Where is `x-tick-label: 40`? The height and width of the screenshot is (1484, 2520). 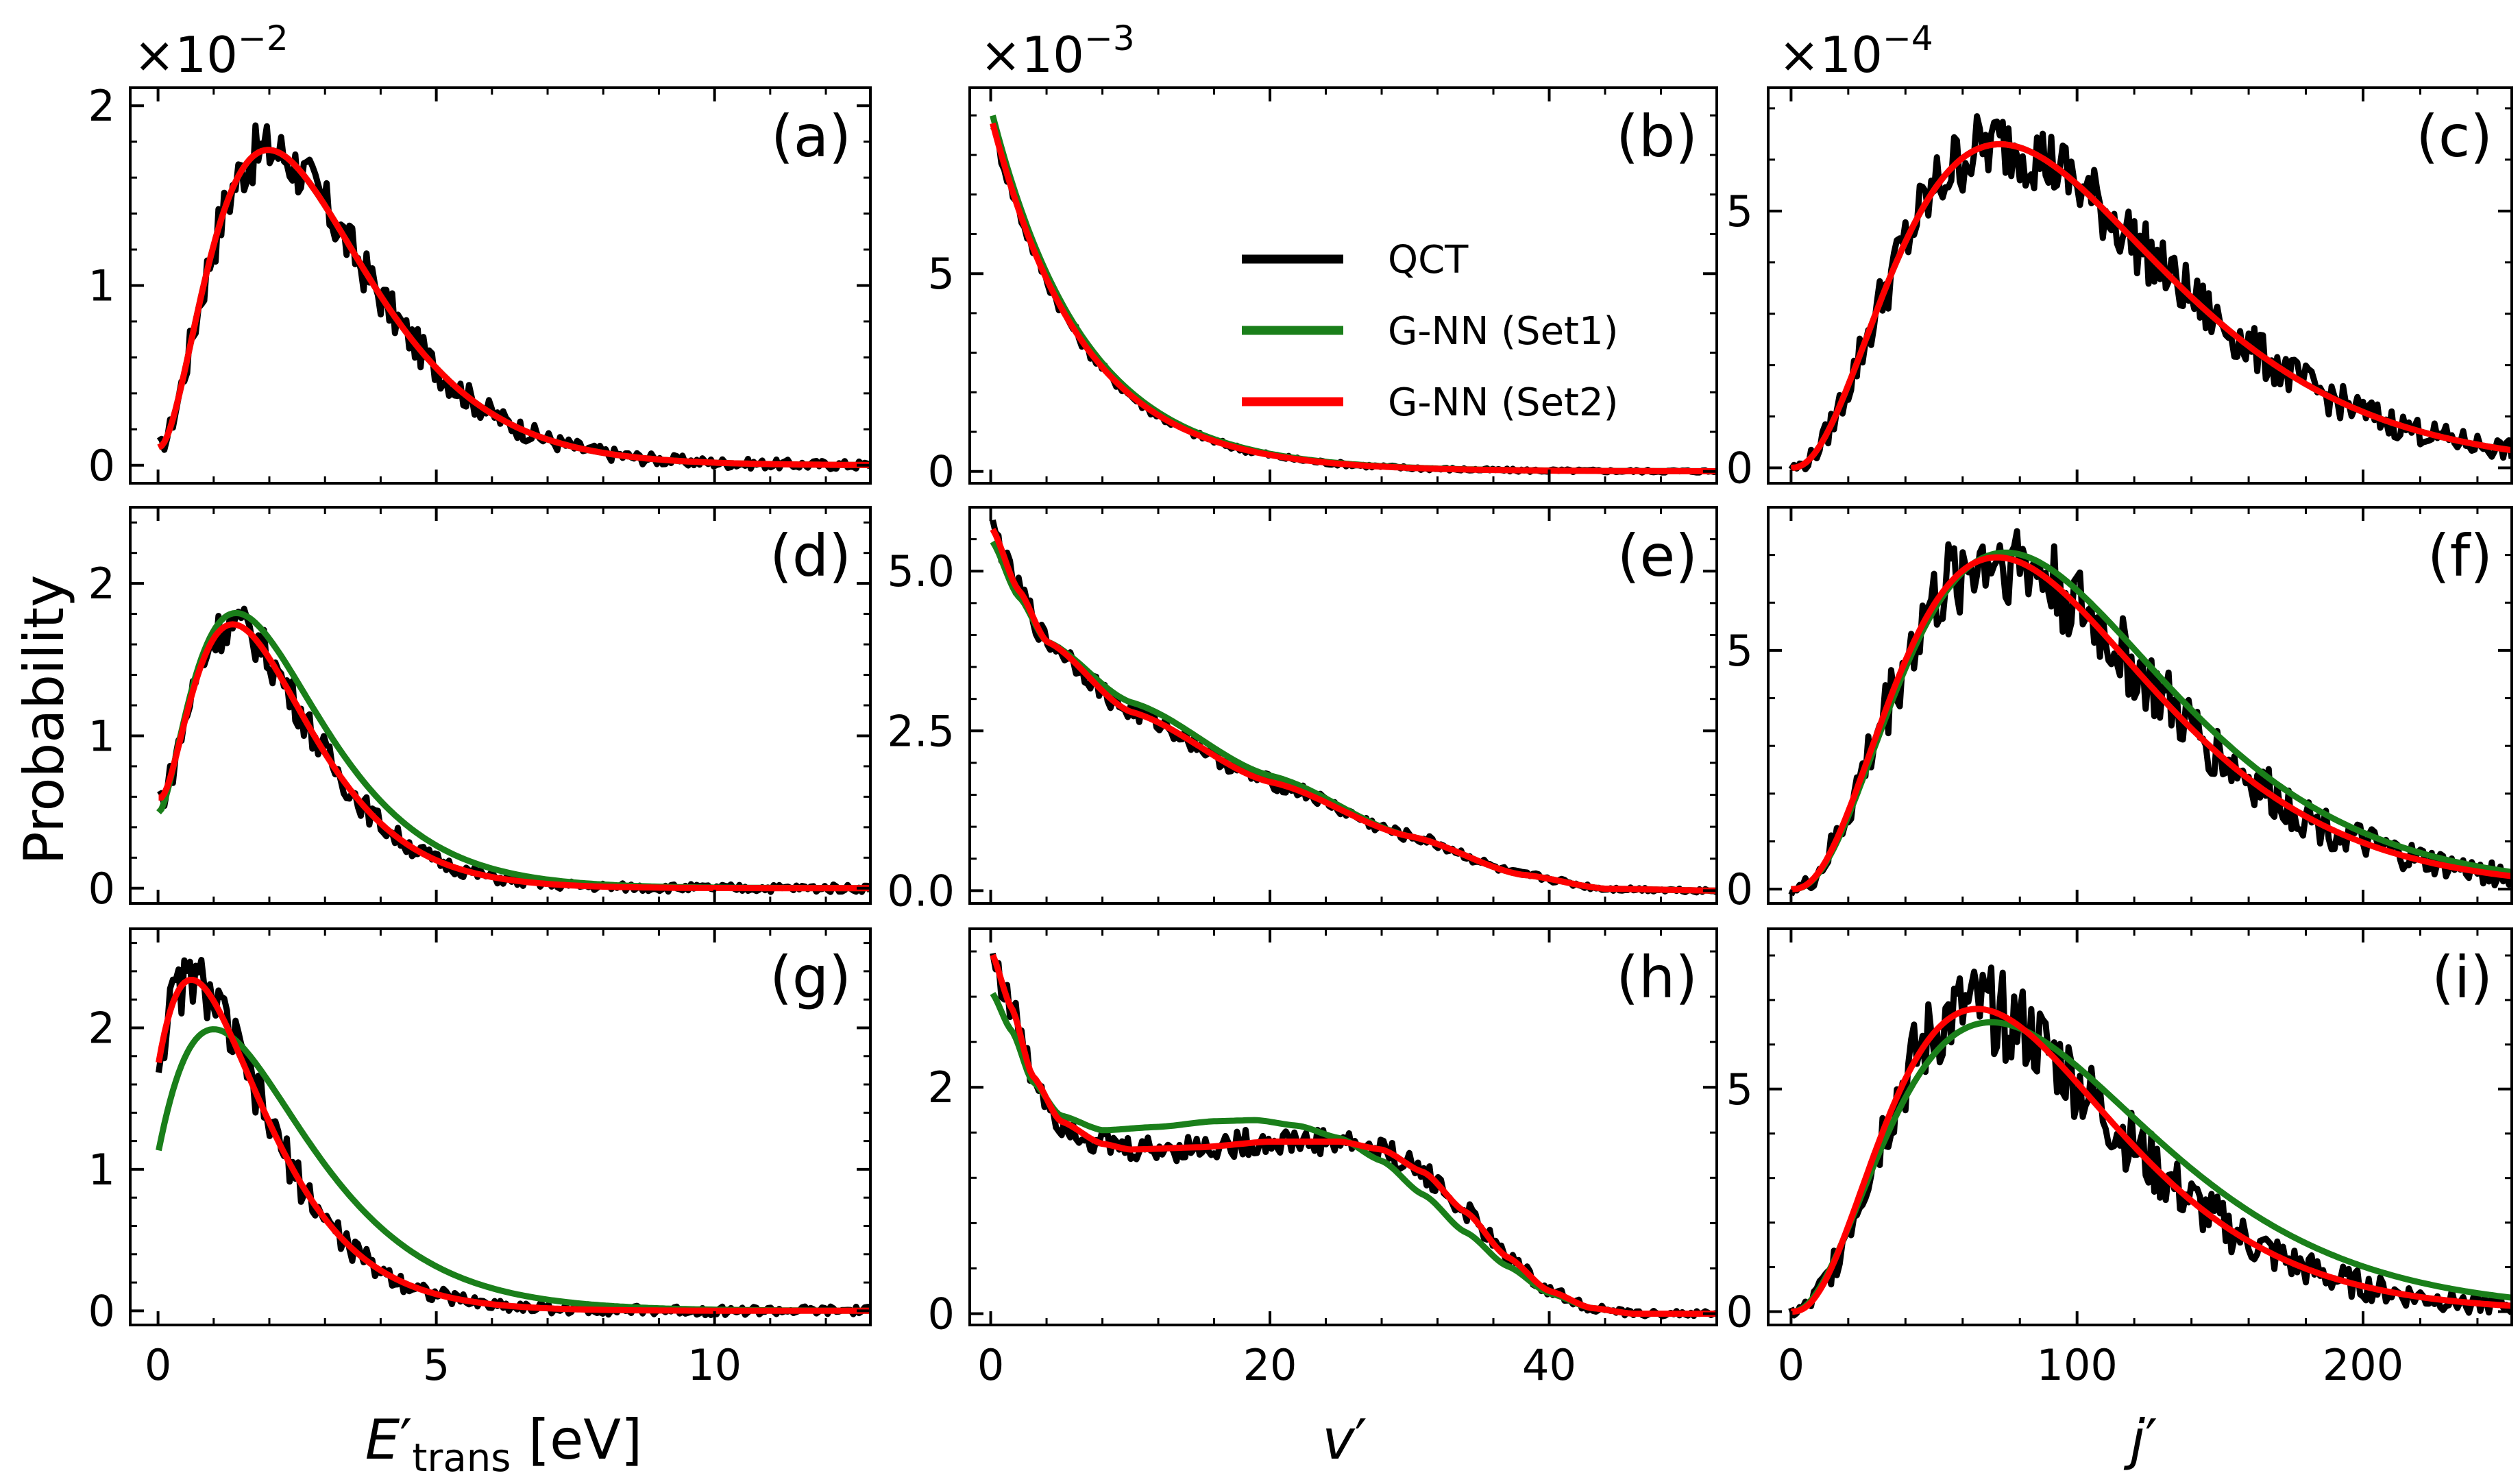 x-tick-label: 40 is located at coordinates (1549, 1365).